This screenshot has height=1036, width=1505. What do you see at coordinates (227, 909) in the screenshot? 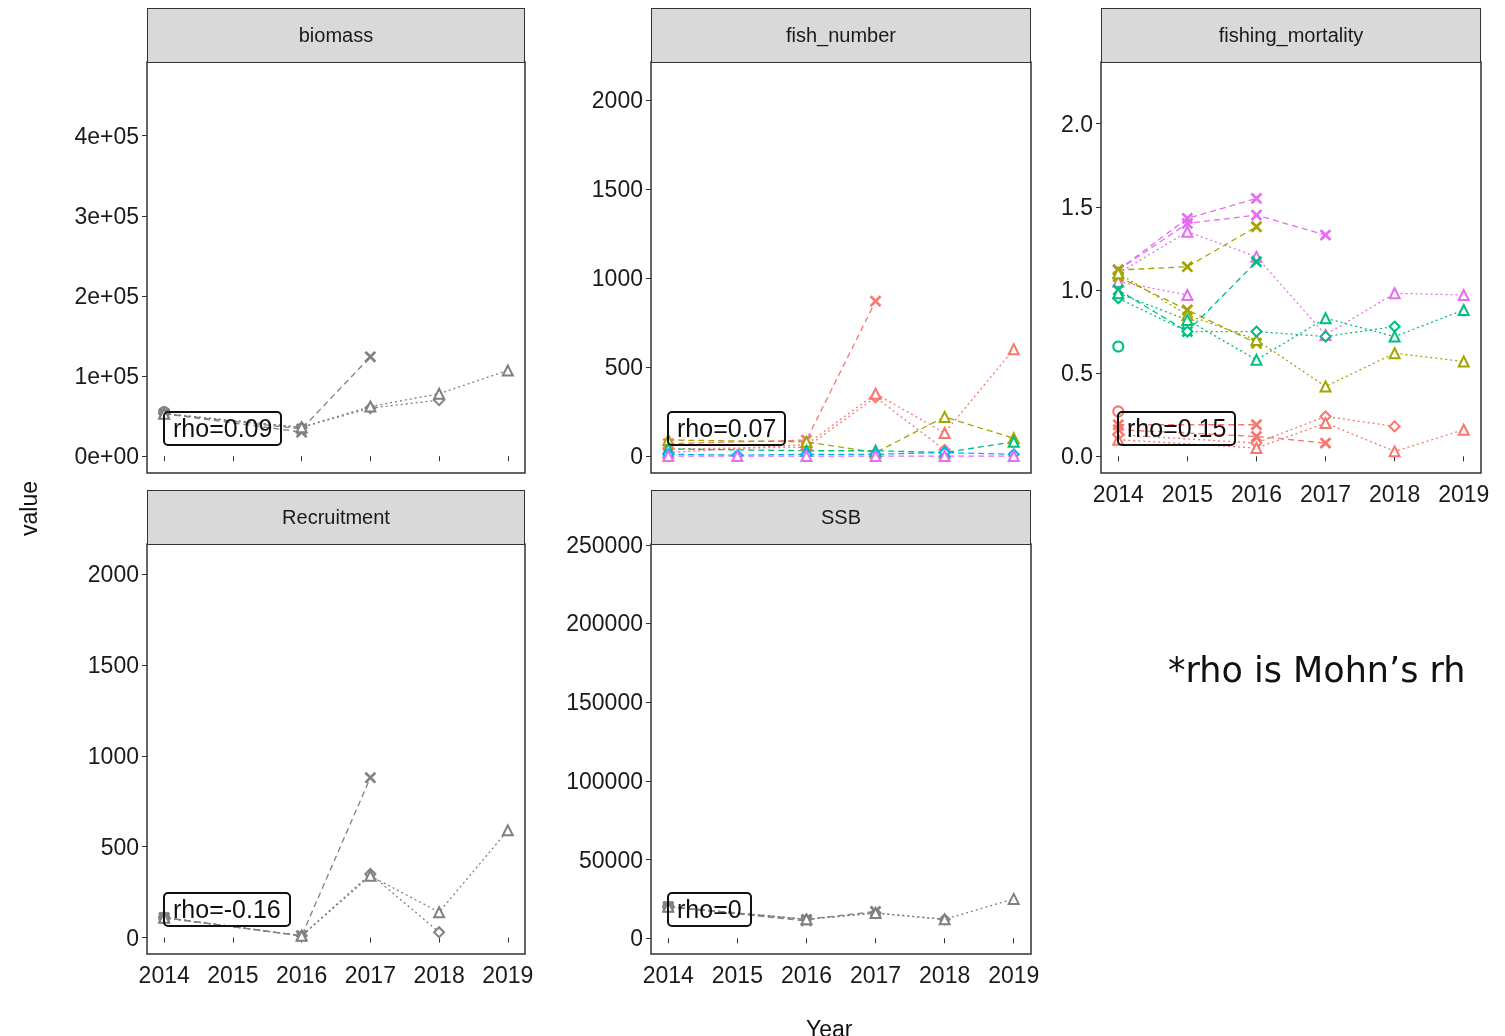
I see `annotation: rho=-0.16` at bounding box center [227, 909].